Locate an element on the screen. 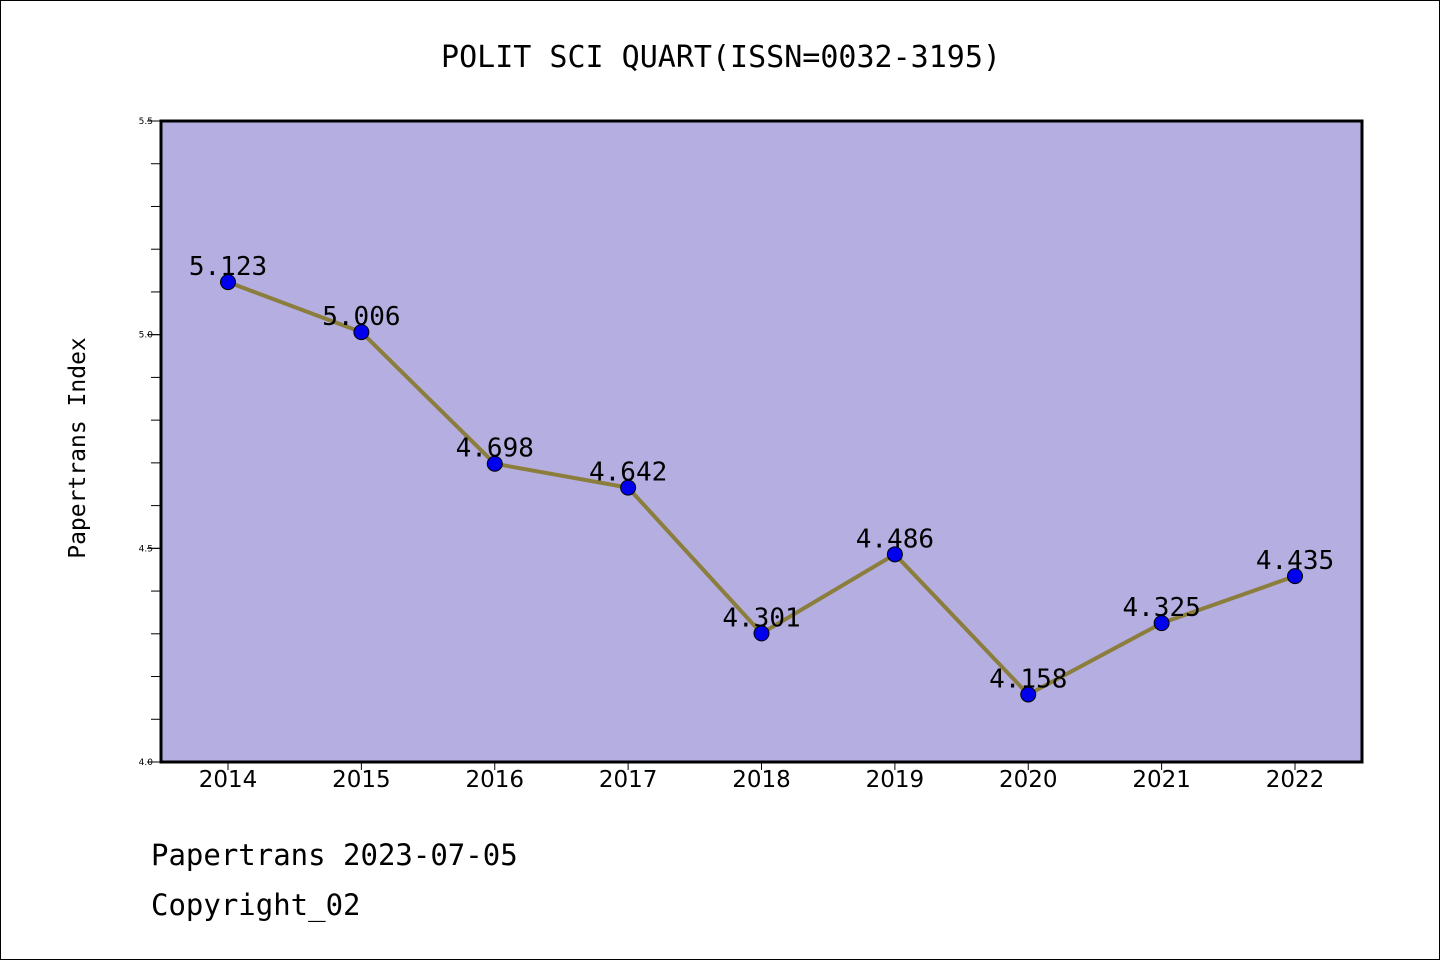  x-axis-ticks: 2014 2015 2016 2017 2018 2019 2020 2021 2022 is located at coordinates (762, 777).